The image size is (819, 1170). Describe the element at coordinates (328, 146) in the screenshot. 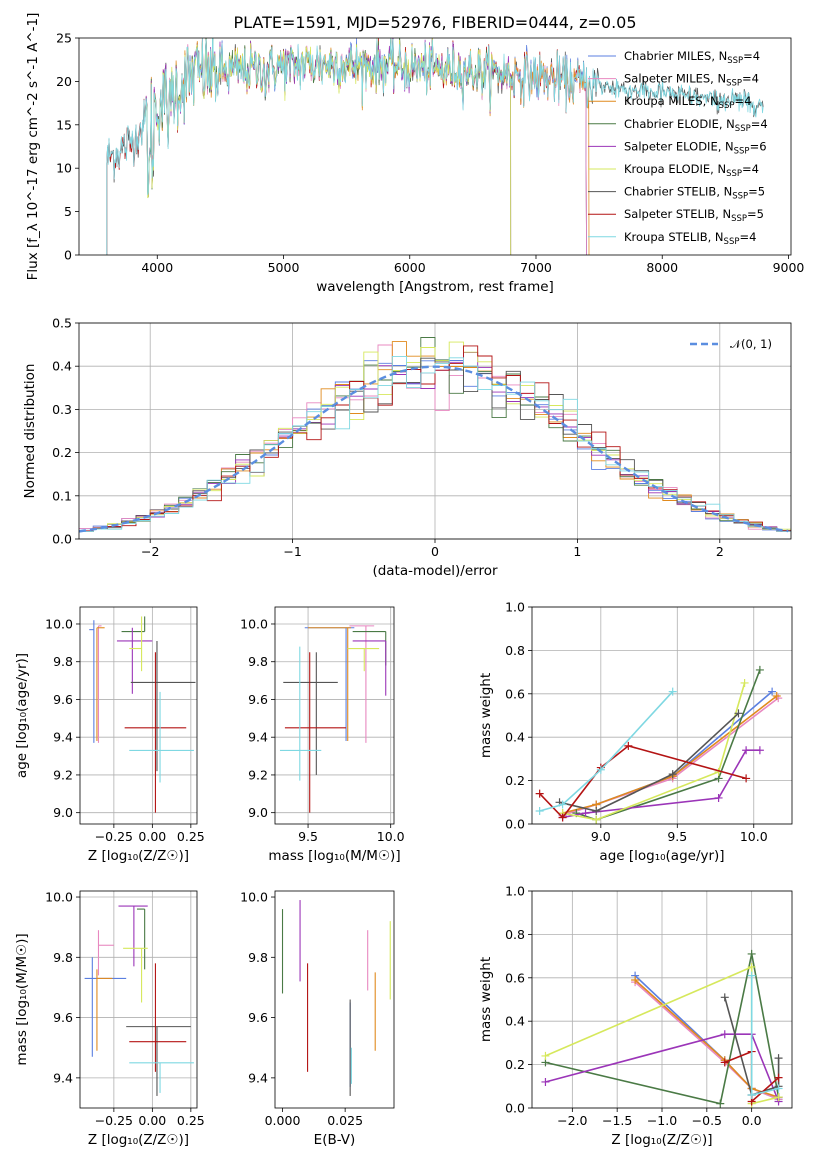

I see `spectrum-line-chabrier-elodie` at that location.